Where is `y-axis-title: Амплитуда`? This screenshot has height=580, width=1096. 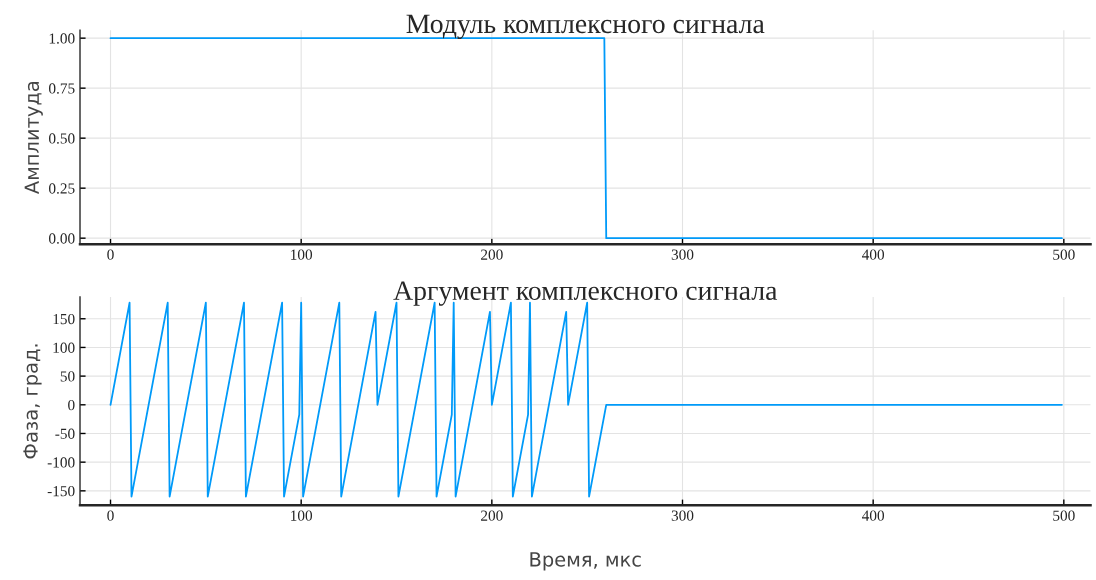 y-axis-title: Амплитуда is located at coordinates (33, 137).